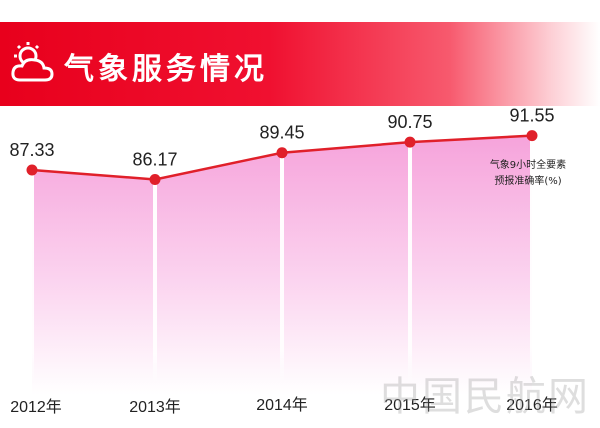  I want to click on data-point-2014年, so click(282, 153).